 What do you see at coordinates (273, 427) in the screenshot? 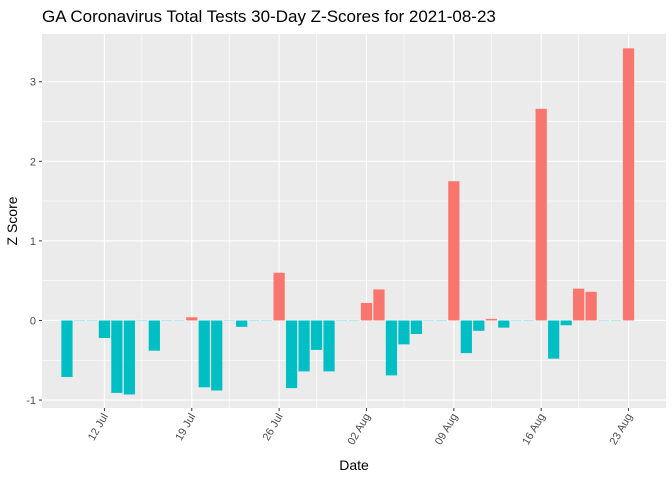
I see `x-tick-label: 26 Jul` at bounding box center [273, 427].